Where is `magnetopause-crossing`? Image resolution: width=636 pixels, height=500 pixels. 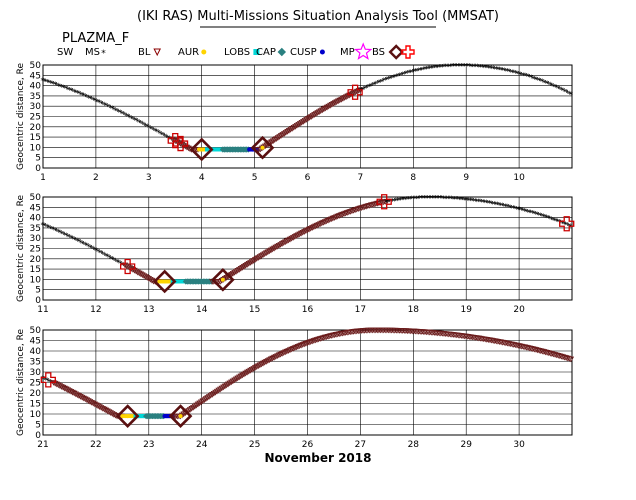 magnetopause-crossing is located at coordinates (201, 149).